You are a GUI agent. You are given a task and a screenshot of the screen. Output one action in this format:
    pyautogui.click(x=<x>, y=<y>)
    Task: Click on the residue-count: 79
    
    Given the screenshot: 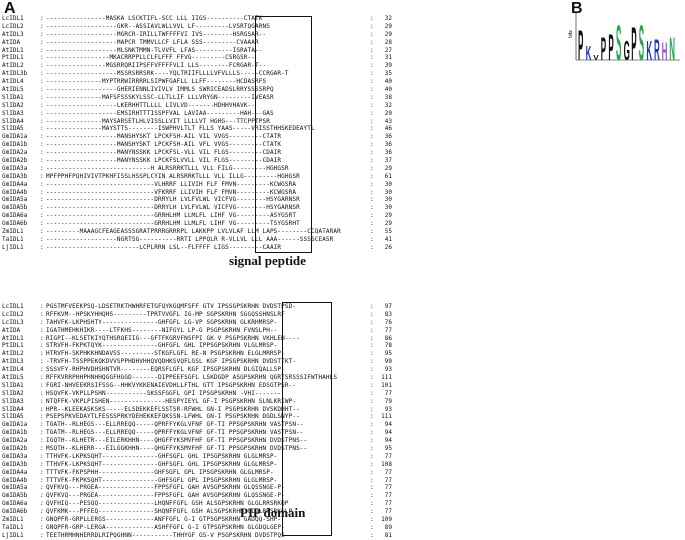 What is the action you would take?
    pyautogui.click(x=388, y=401)
    